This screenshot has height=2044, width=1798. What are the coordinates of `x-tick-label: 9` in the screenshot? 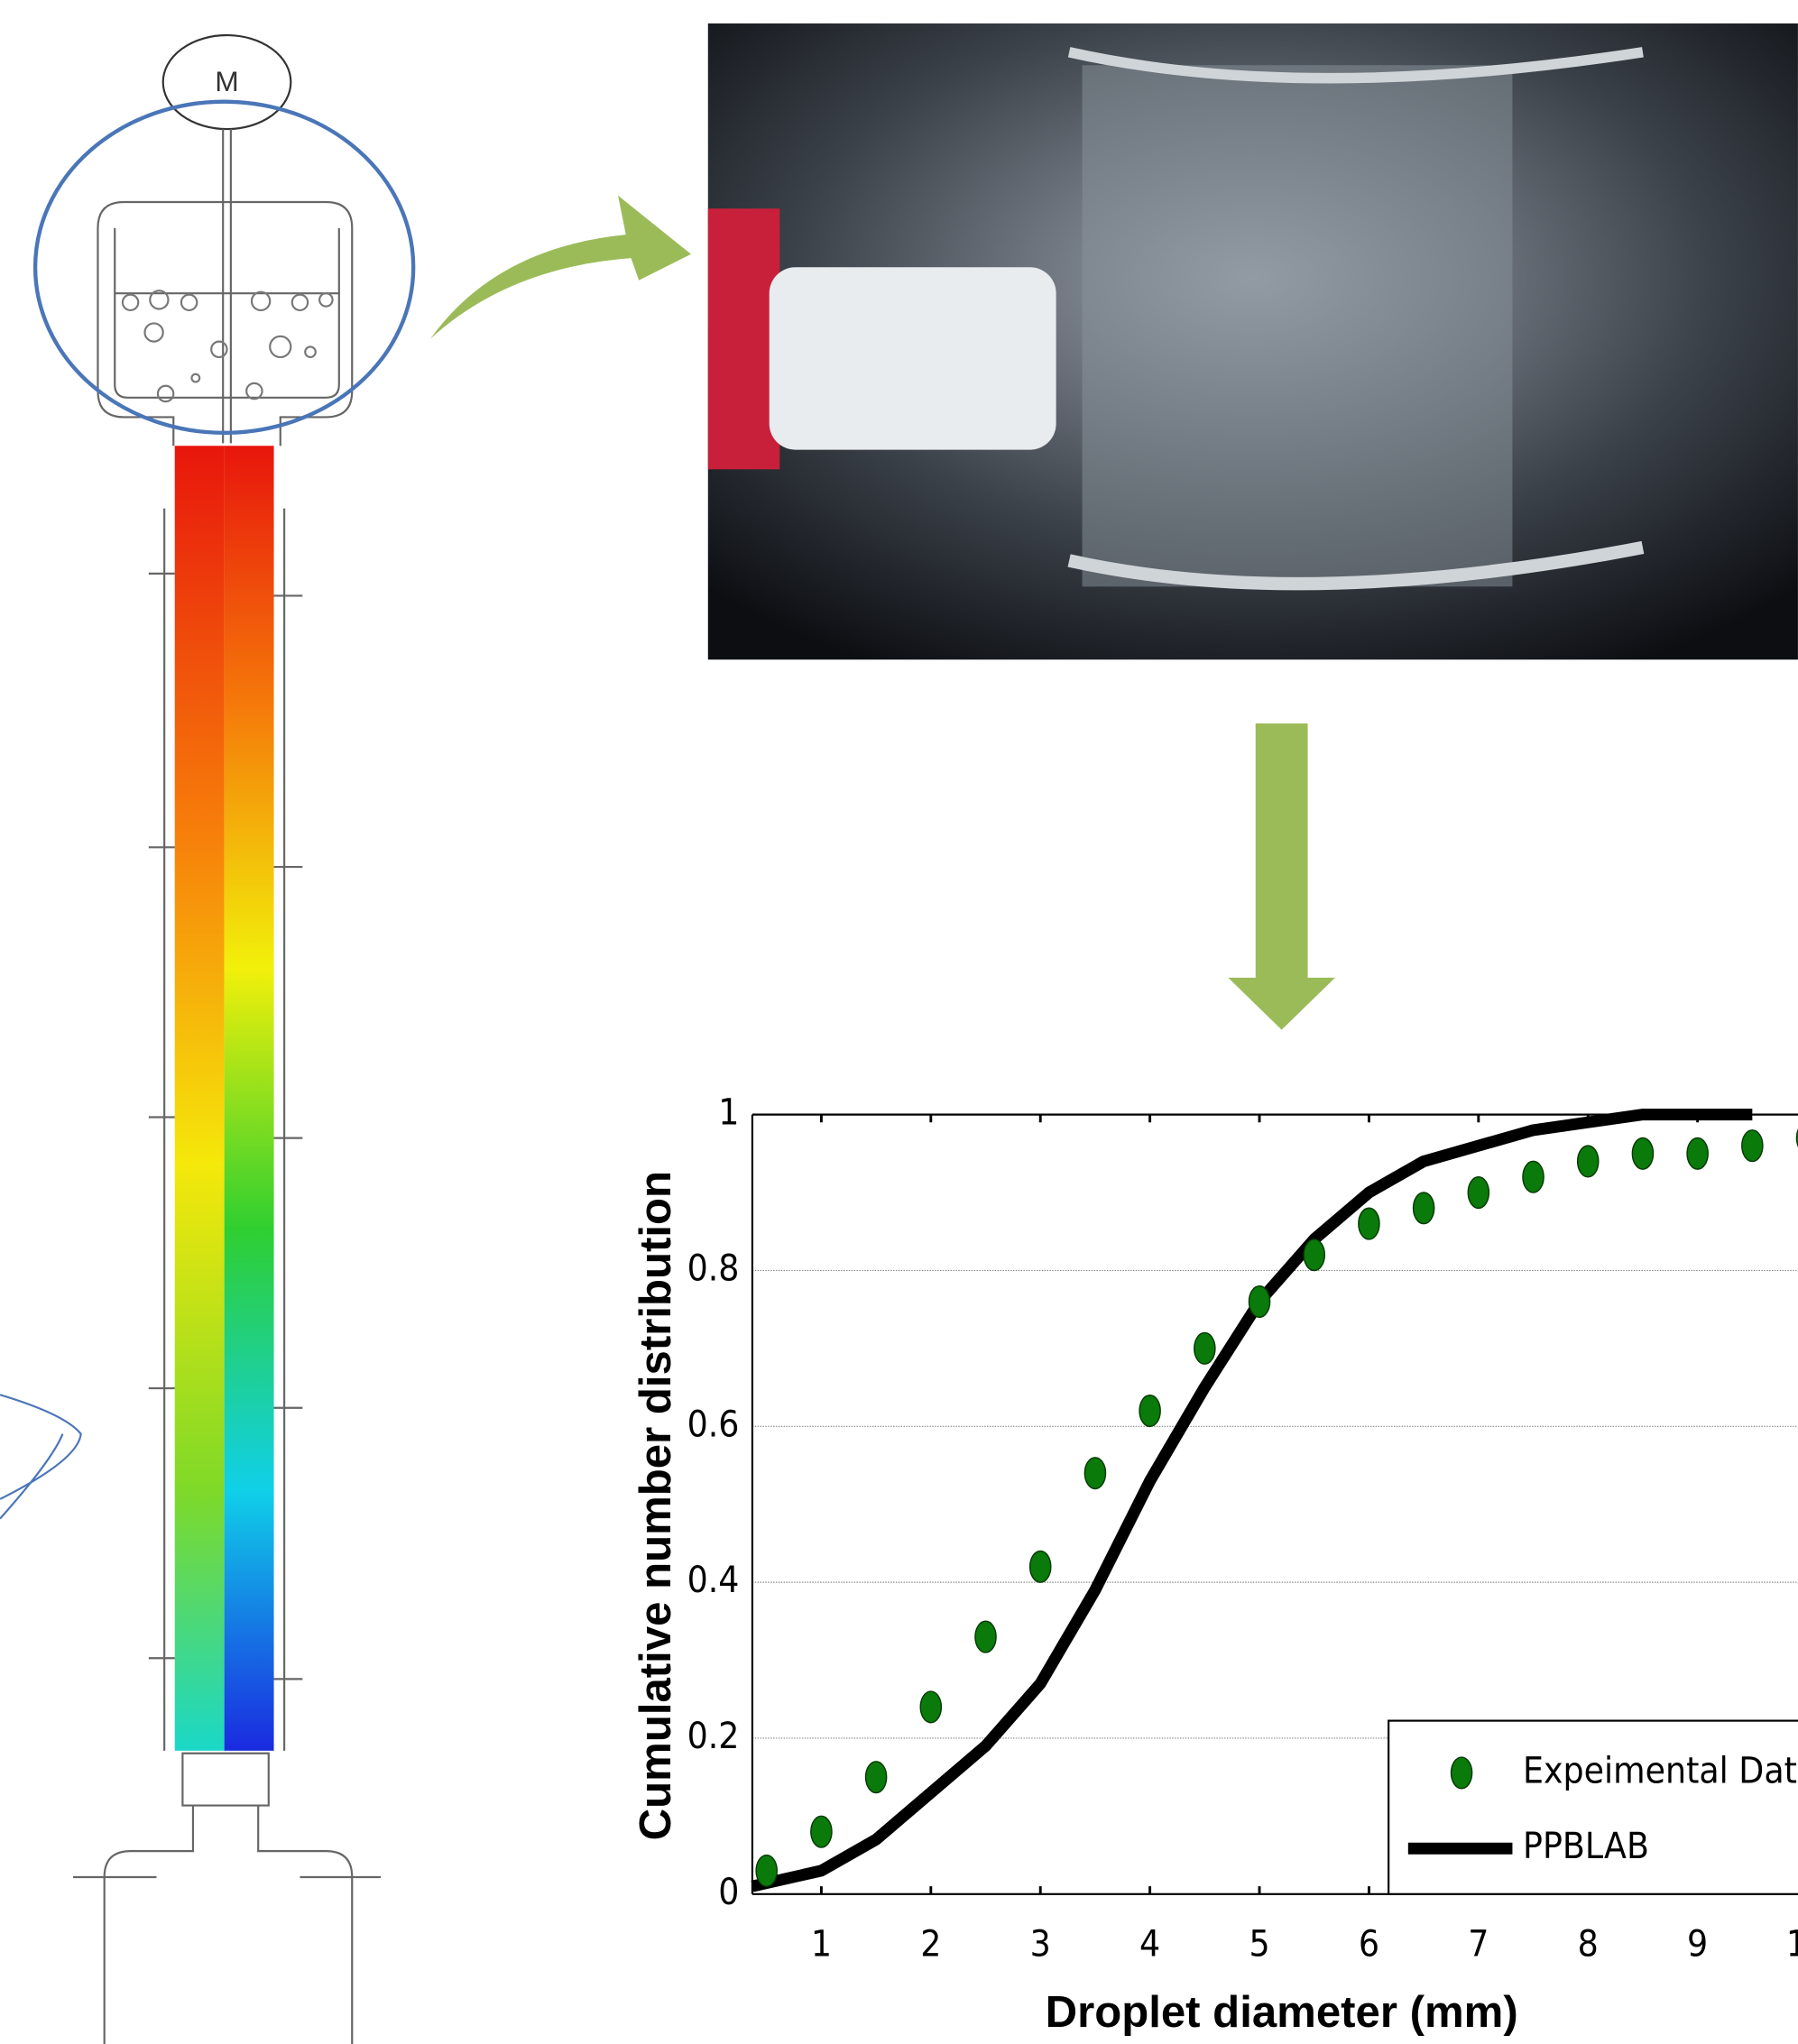 It's located at (1697, 1944).